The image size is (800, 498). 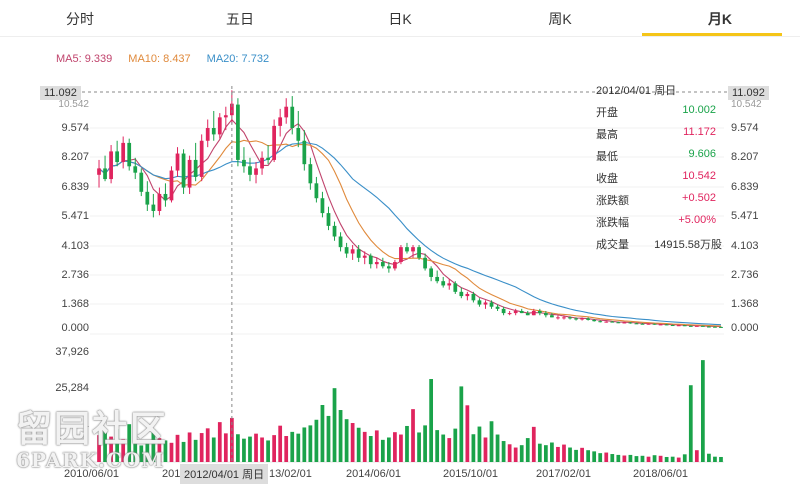 I want to click on price-tick-right: 0.000, so click(x=745, y=328).